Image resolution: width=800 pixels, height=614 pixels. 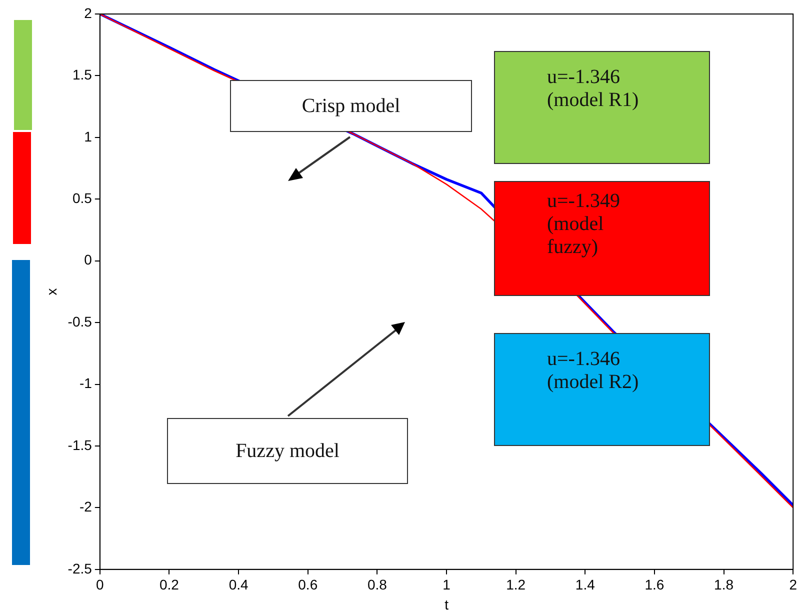 I want to click on note-box: u=-1.349 (model fuzzy), so click(x=602, y=238).